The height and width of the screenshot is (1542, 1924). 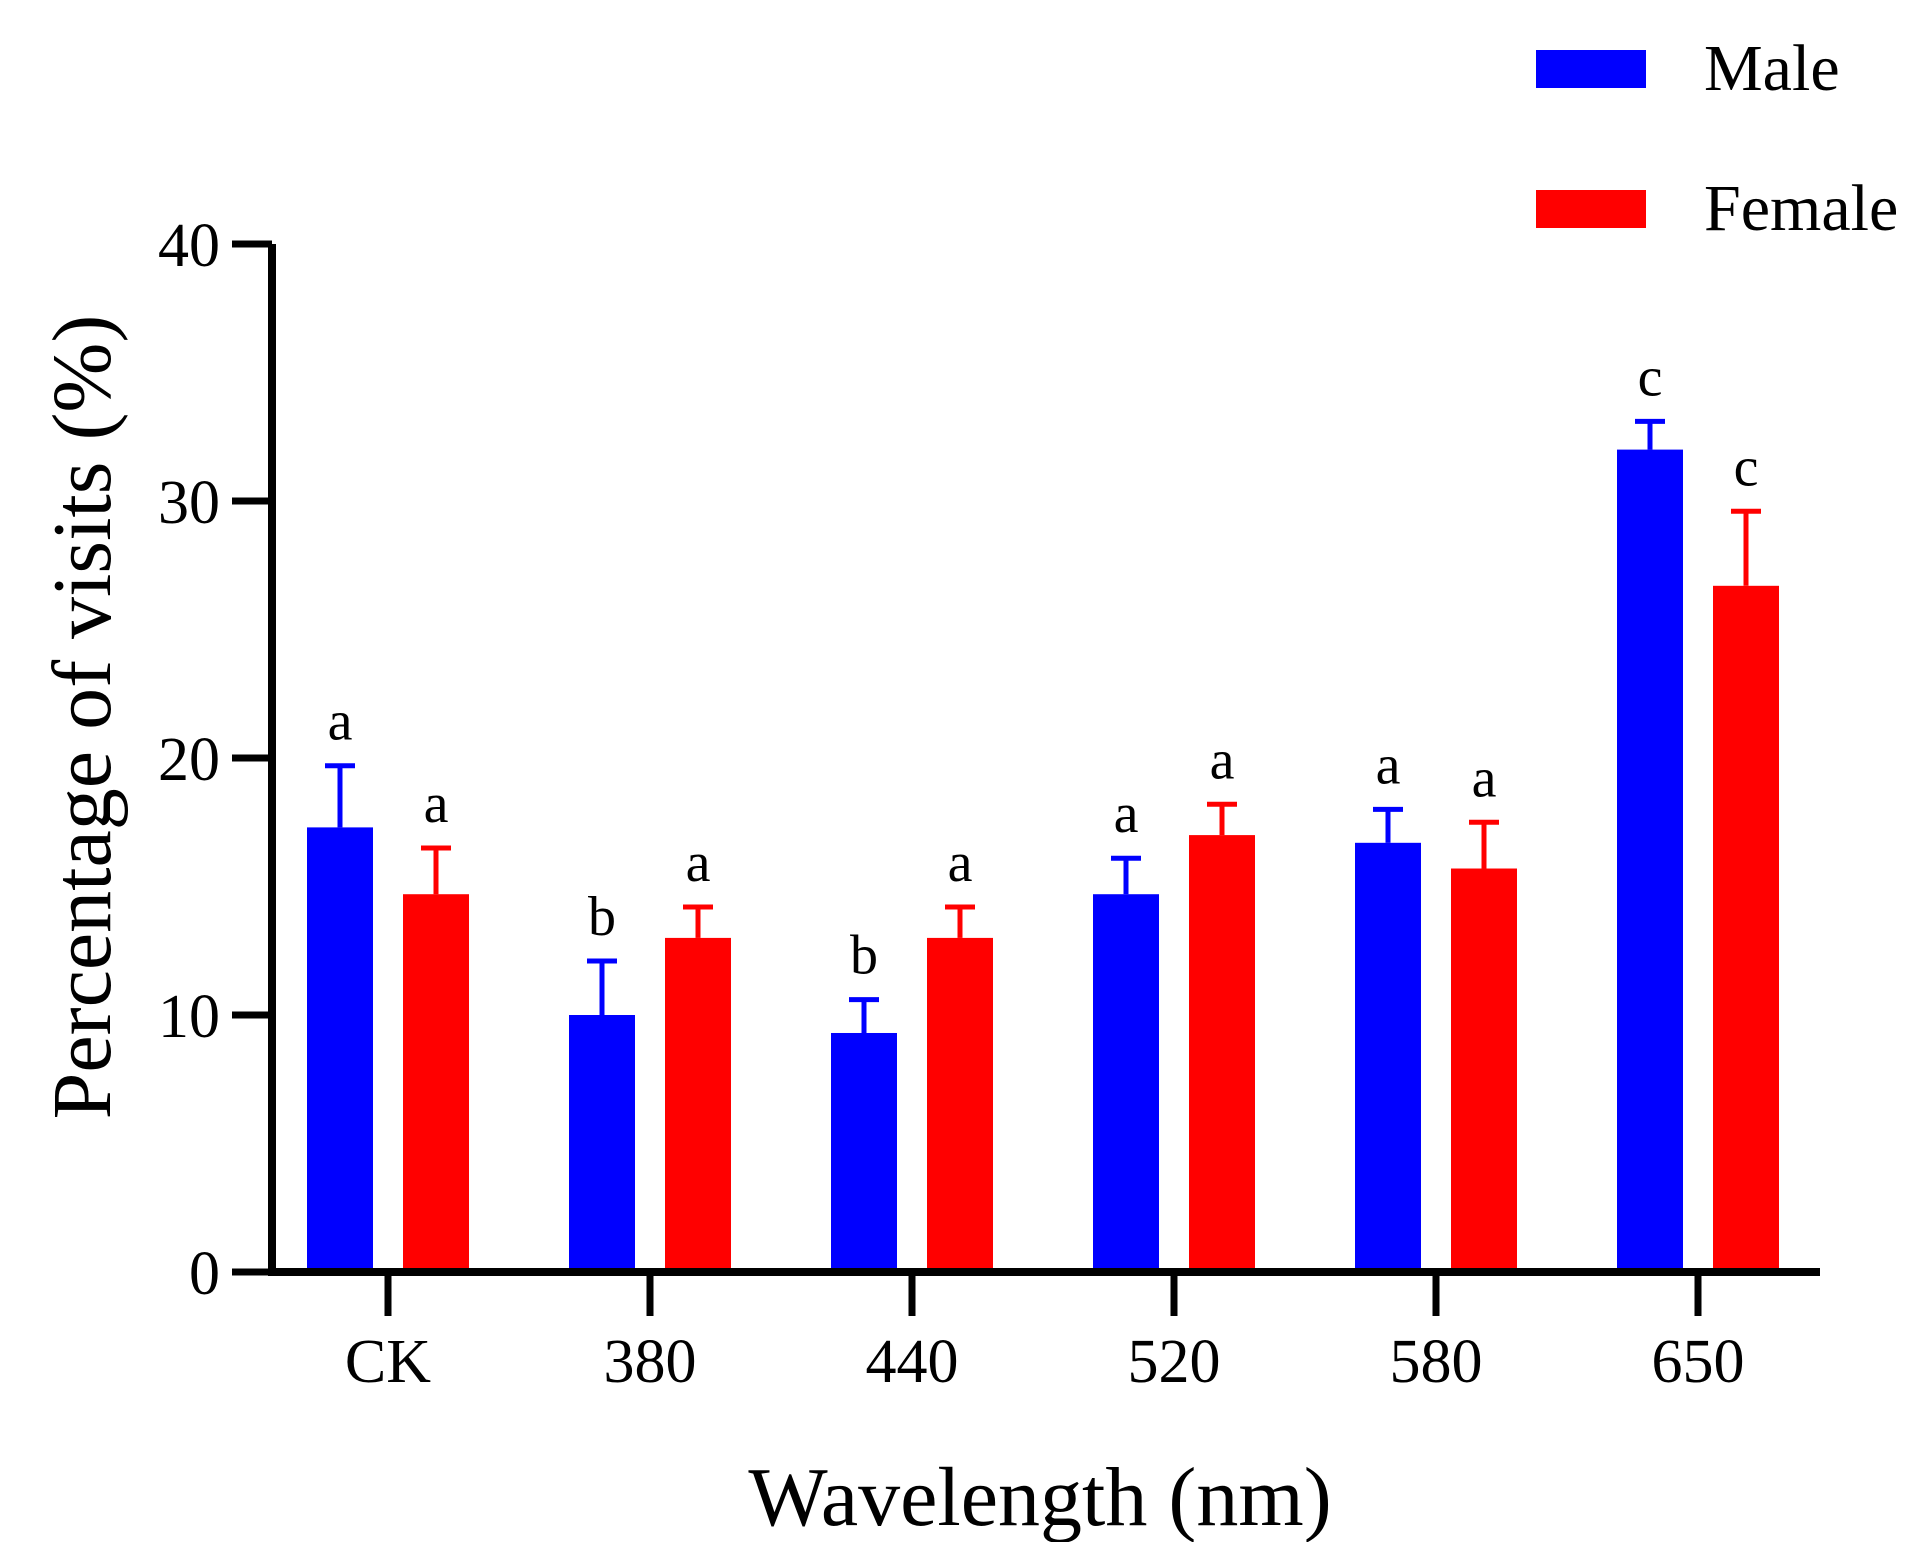 I want to click on x-tick-label-440: 440, so click(x=912, y=1362).